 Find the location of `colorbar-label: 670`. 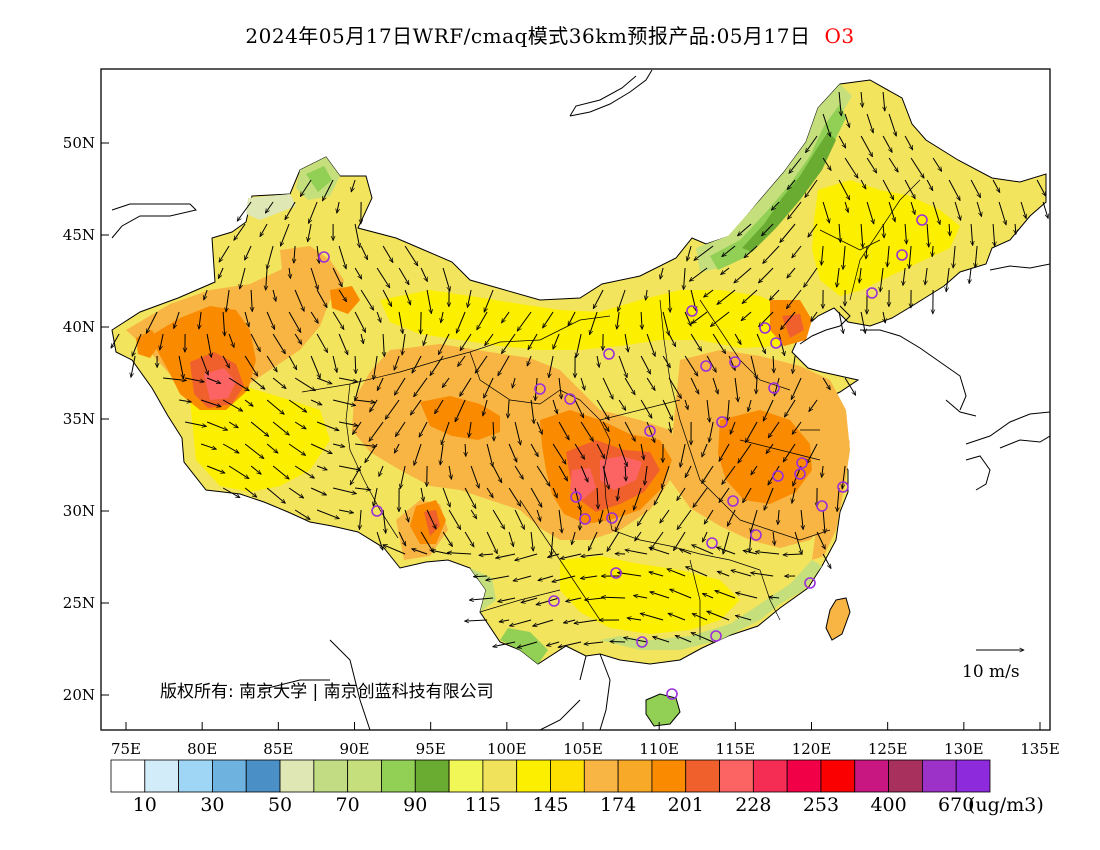

colorbar-label: 670 is located at coordinates (956, 805).